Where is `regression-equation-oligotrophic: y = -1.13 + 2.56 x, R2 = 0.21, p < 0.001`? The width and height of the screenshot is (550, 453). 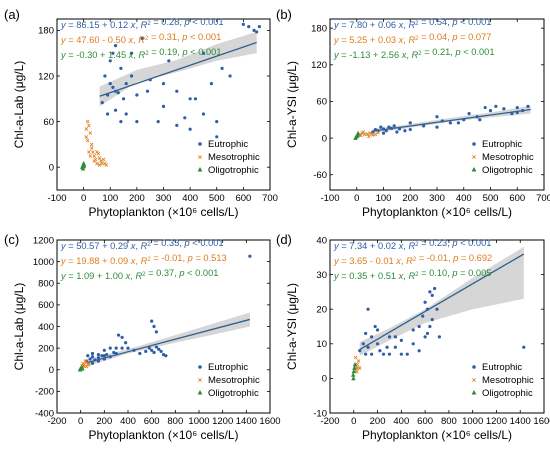
regression-equation-oligotrophic: y = -1.13 + 2.56 x, R2 = 0.21, p < 0.001 is located at coordinates (414, 53).